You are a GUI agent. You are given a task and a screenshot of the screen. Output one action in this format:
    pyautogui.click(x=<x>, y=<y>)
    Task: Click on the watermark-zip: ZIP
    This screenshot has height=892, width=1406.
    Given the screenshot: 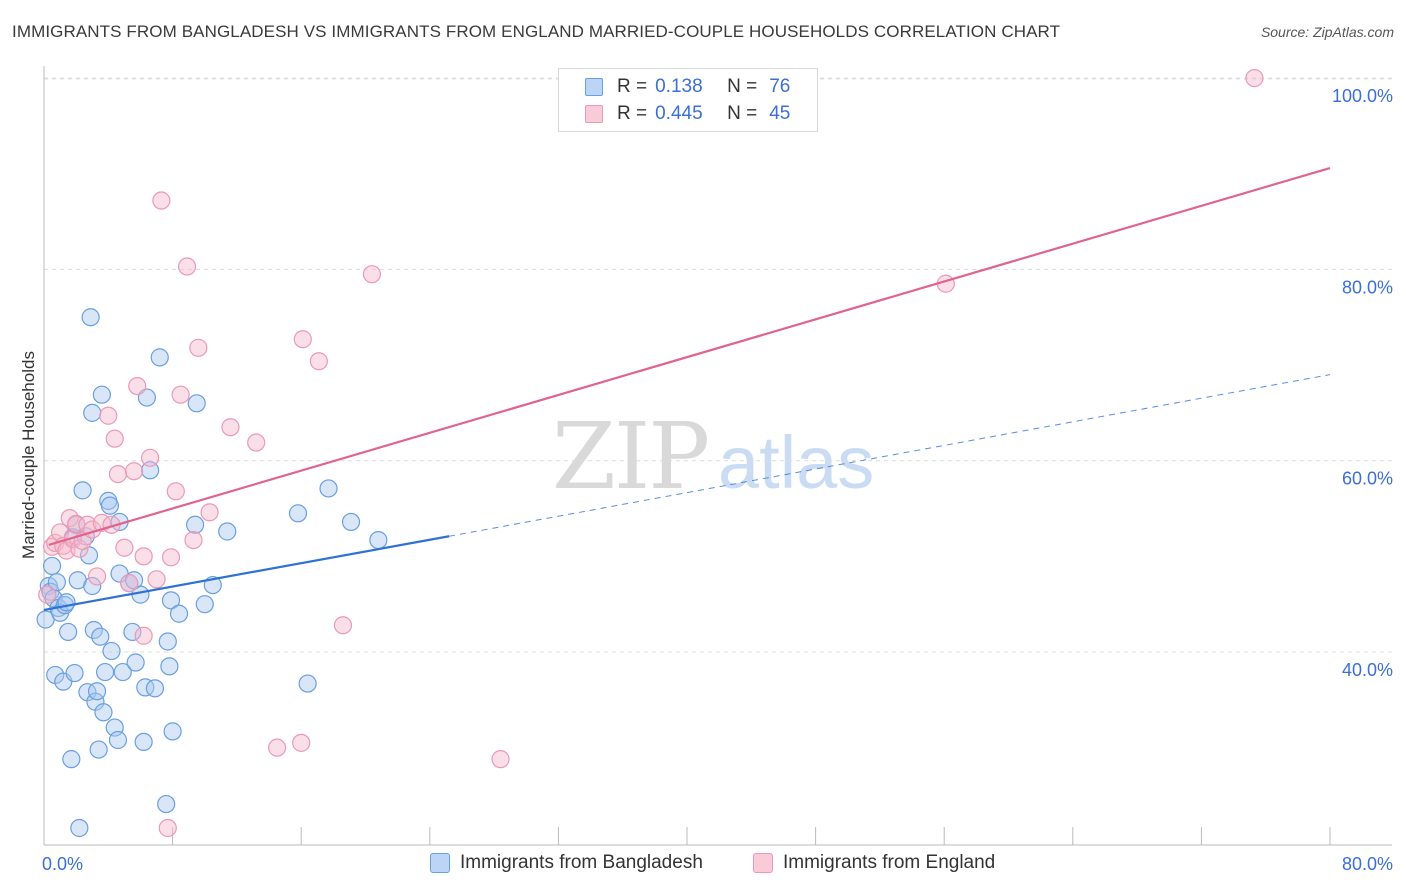 What is the action you would take?
    pyautogui.click(x=630, y=456)
    